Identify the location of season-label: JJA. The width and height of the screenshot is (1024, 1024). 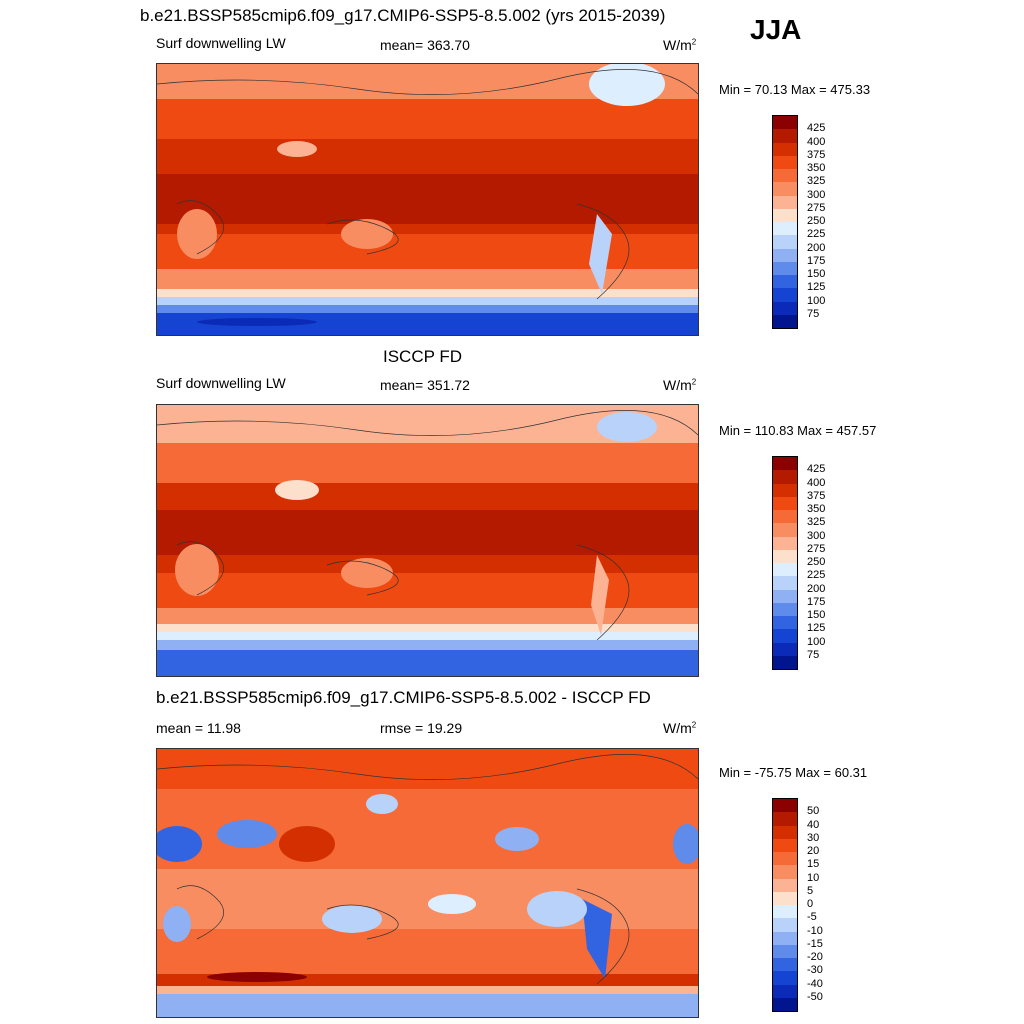
(776, 29).